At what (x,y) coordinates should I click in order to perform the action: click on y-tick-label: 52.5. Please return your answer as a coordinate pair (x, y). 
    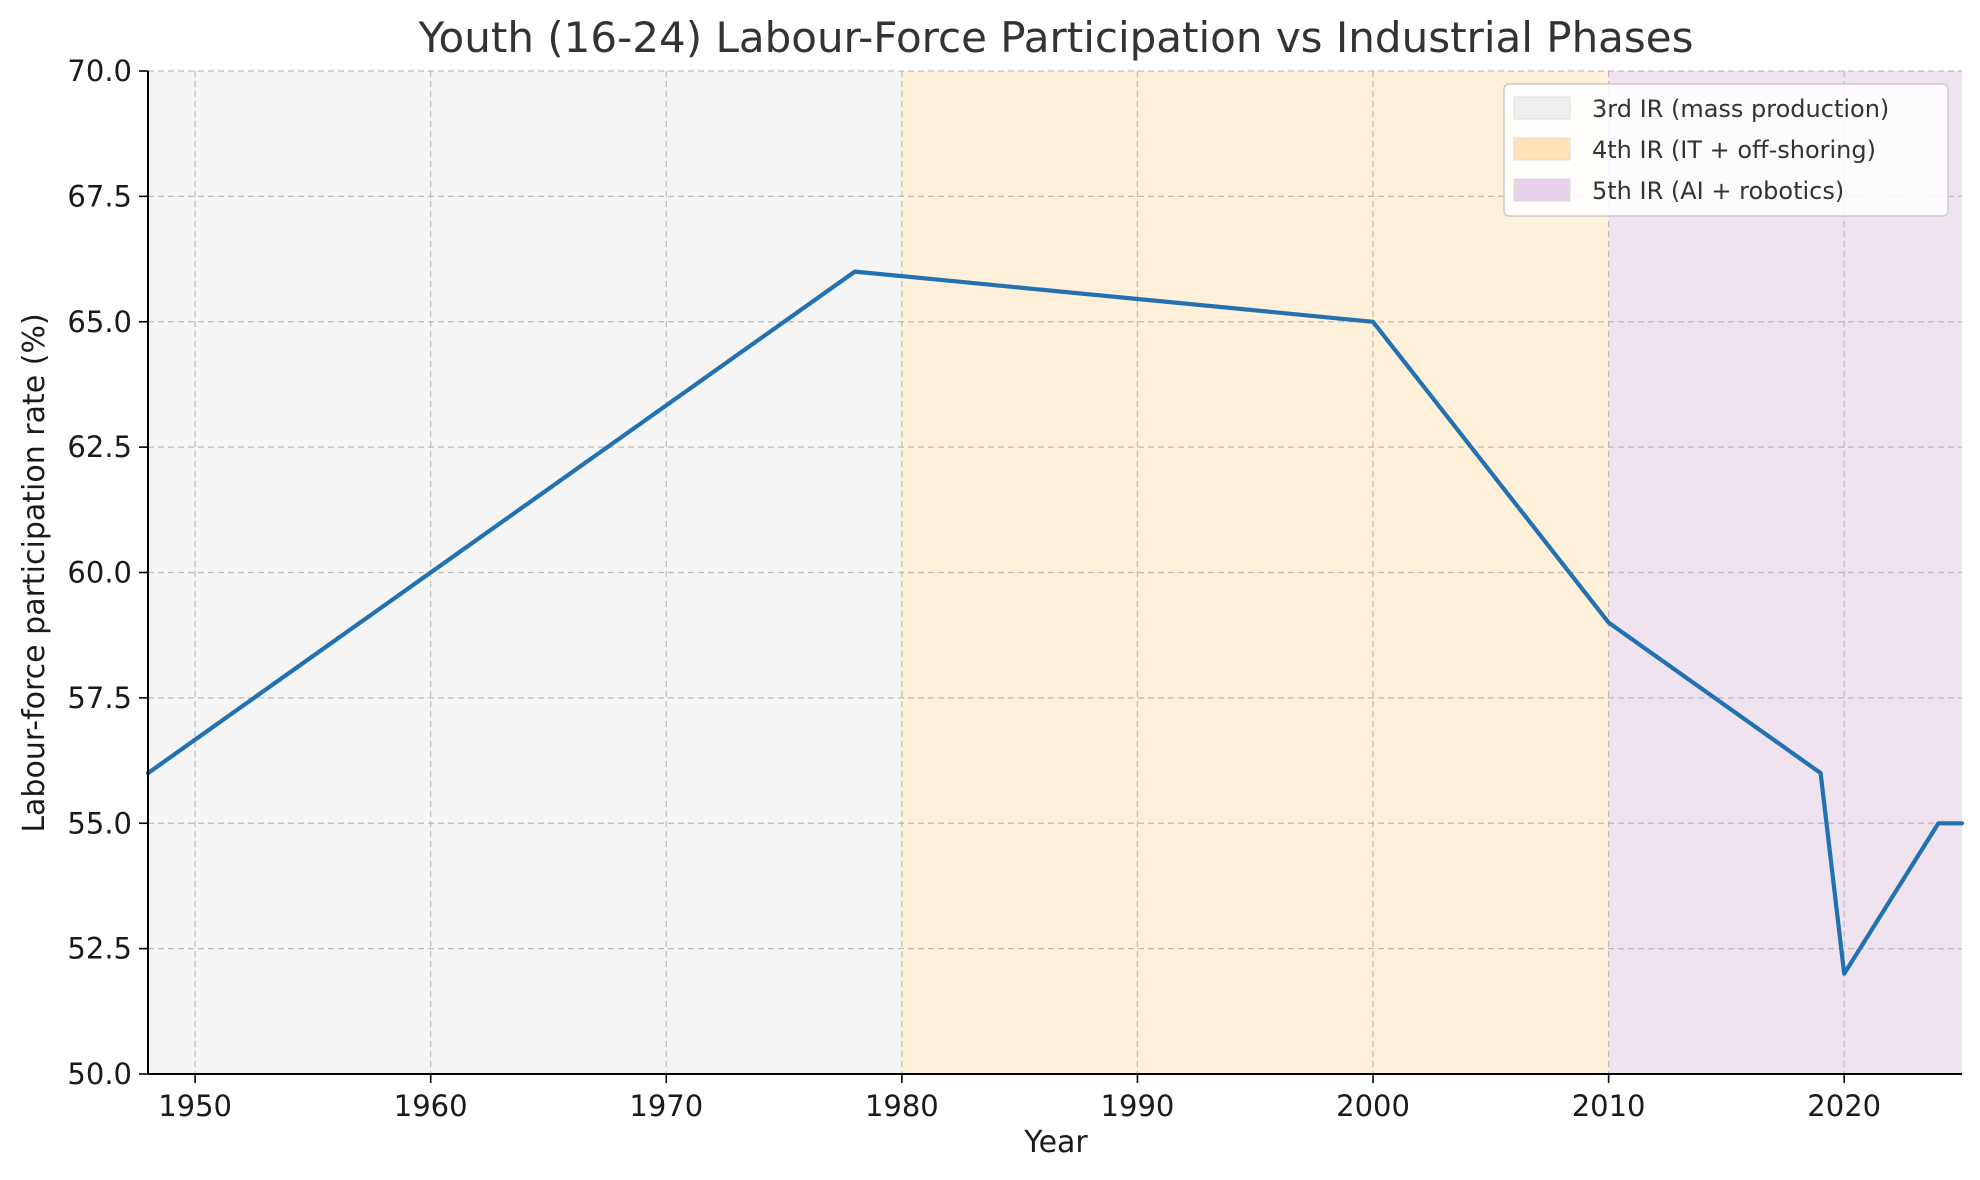
    Looking at the image, I should click on (99, 949).